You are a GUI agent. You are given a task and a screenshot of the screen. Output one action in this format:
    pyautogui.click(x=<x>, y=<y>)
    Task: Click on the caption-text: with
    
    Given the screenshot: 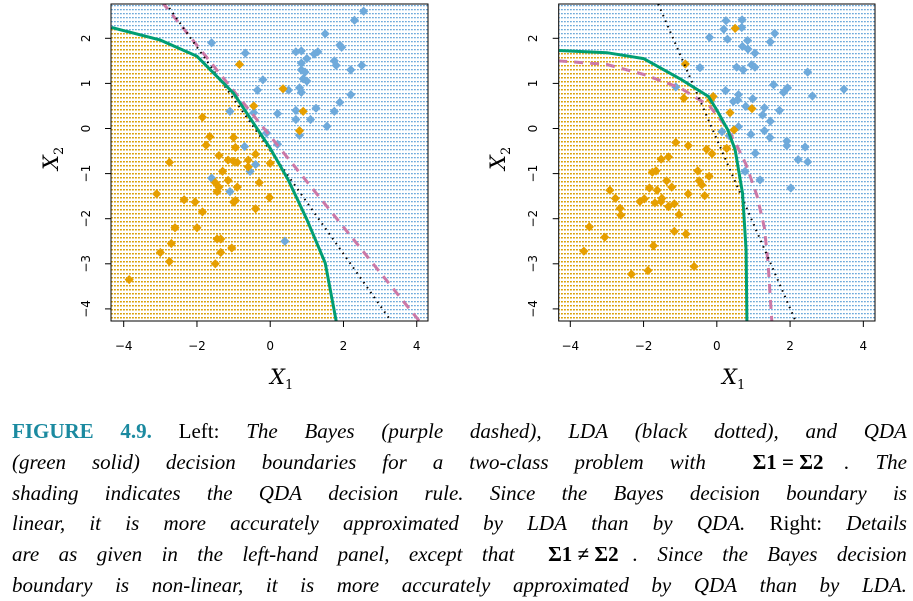 What is the action you would take?
    pyautogui.click(x=685, y=461)
    